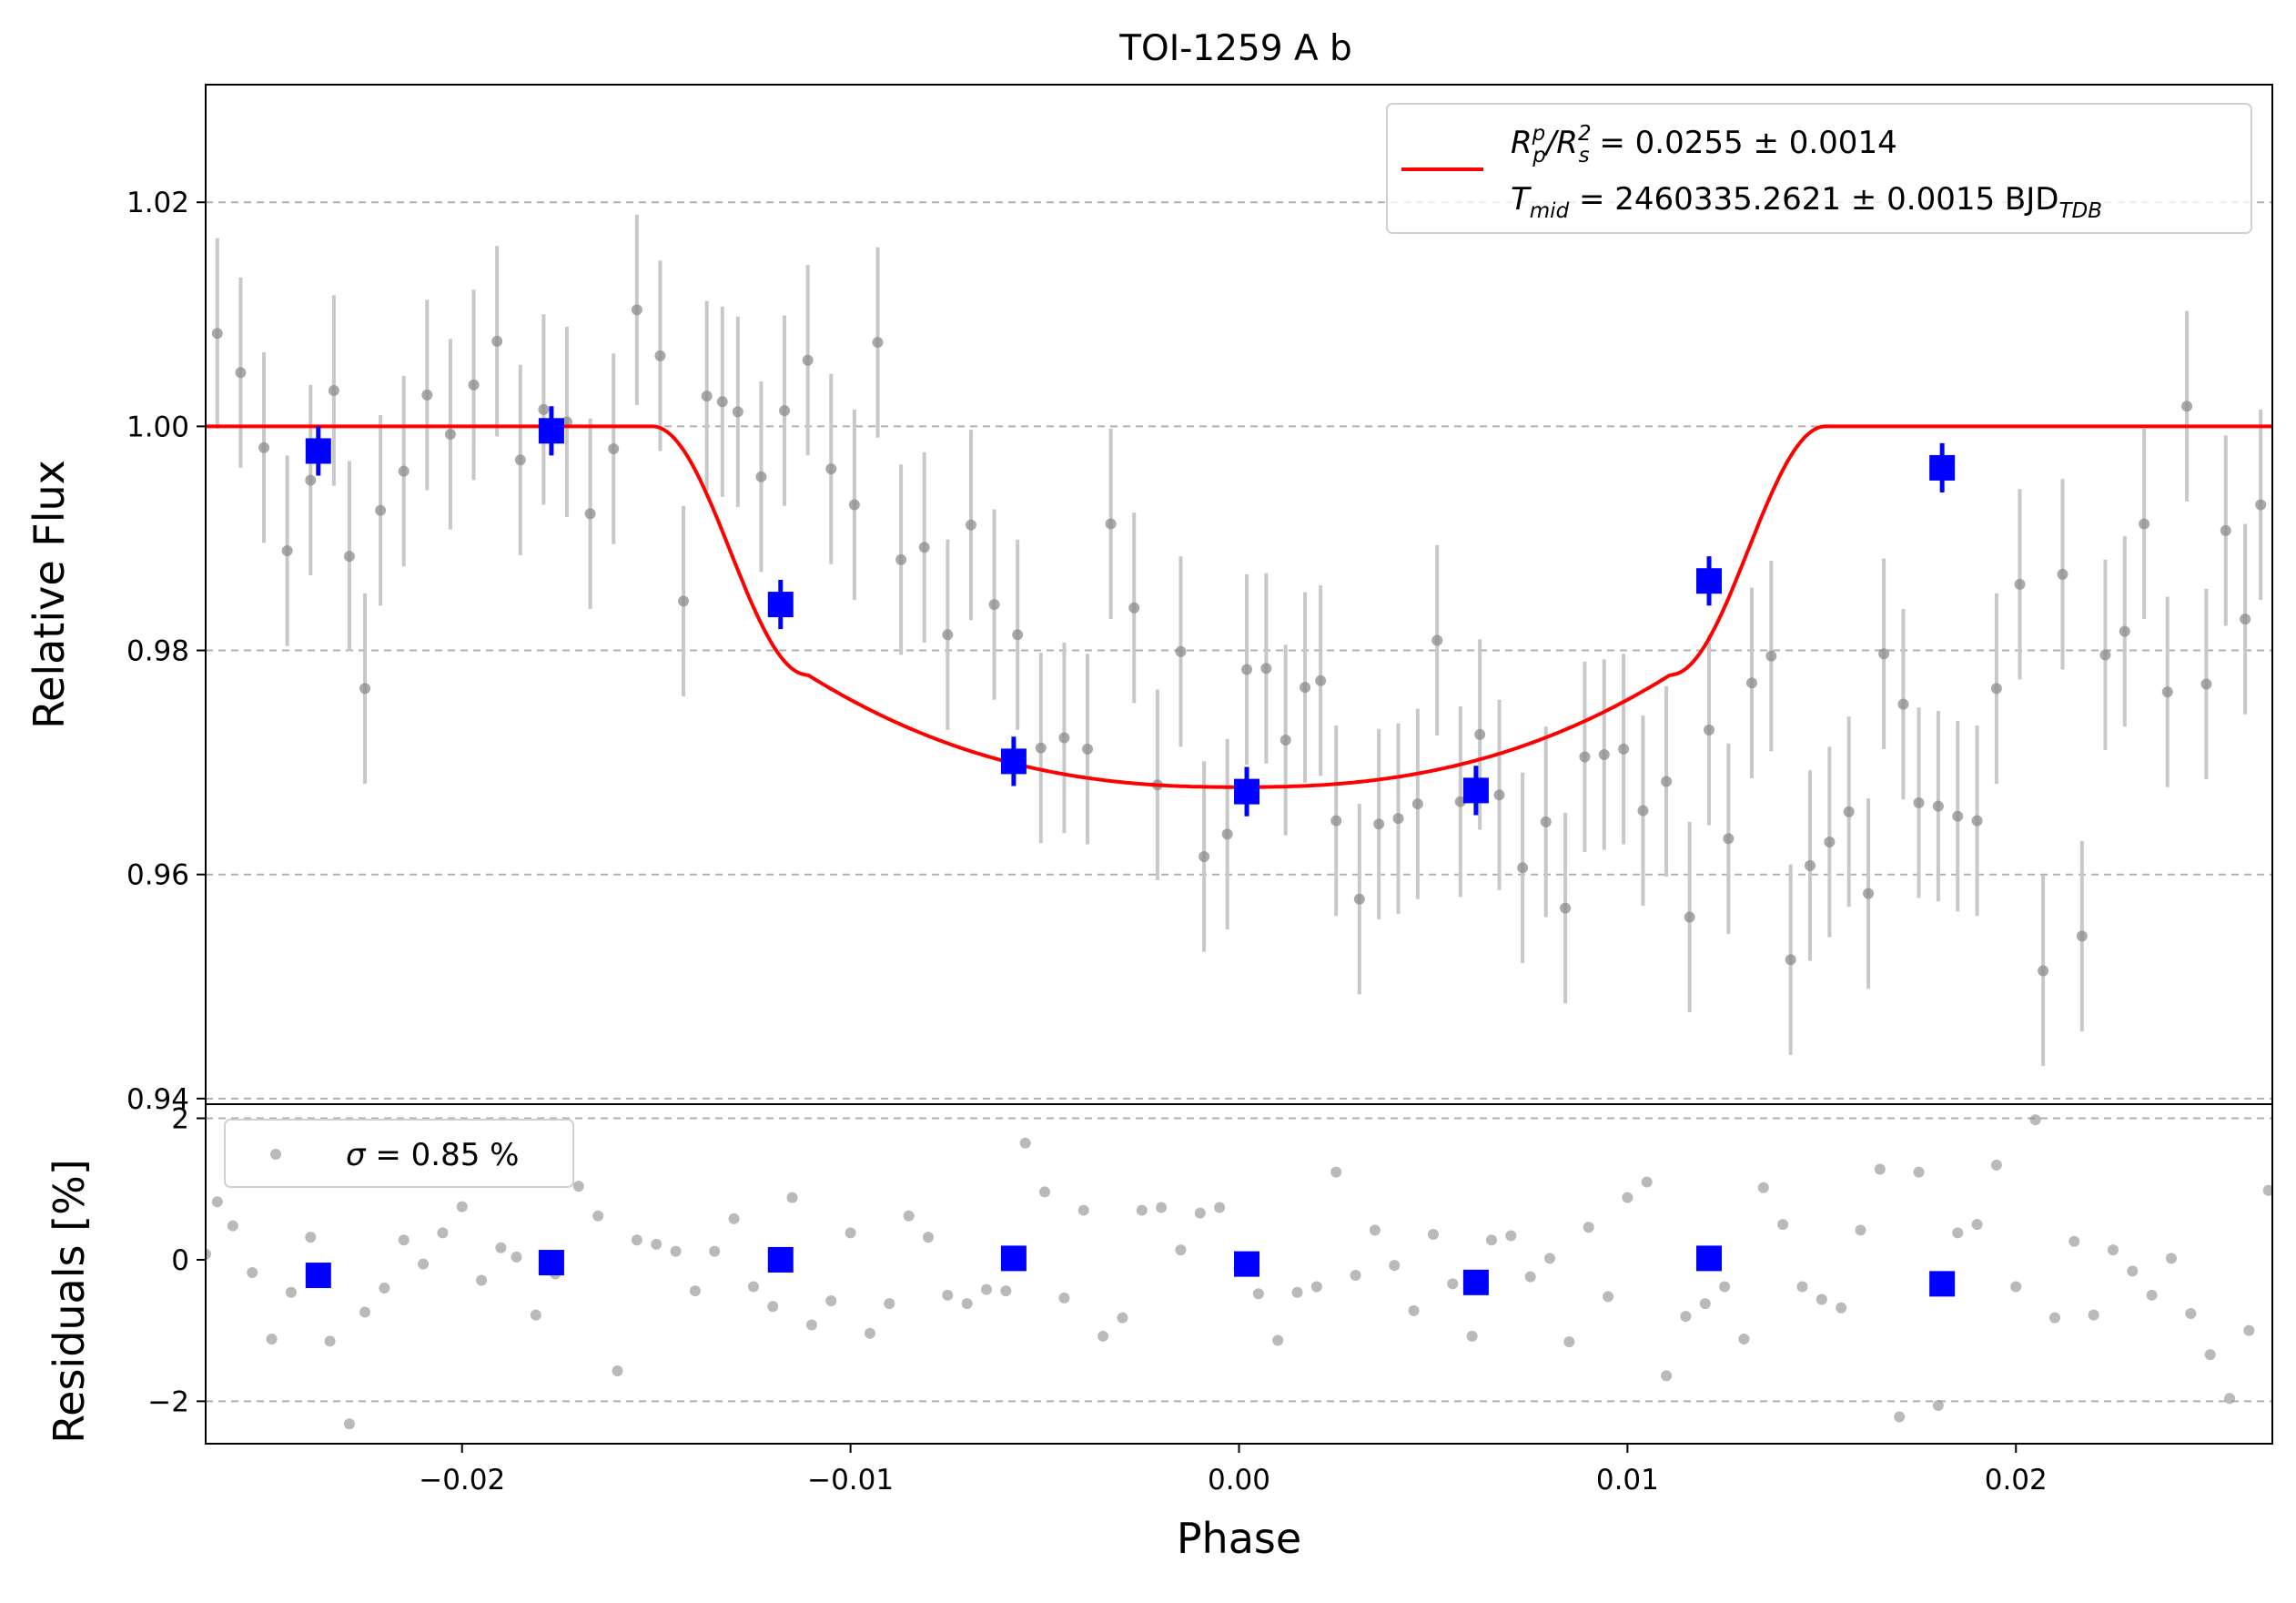 This screenshot has height=1603, width=2296. What do you see at coordinates (50, 594) in the screenshot?
I see `top-y-axis-label: Relative Flux` at bounding box center [50, 594].